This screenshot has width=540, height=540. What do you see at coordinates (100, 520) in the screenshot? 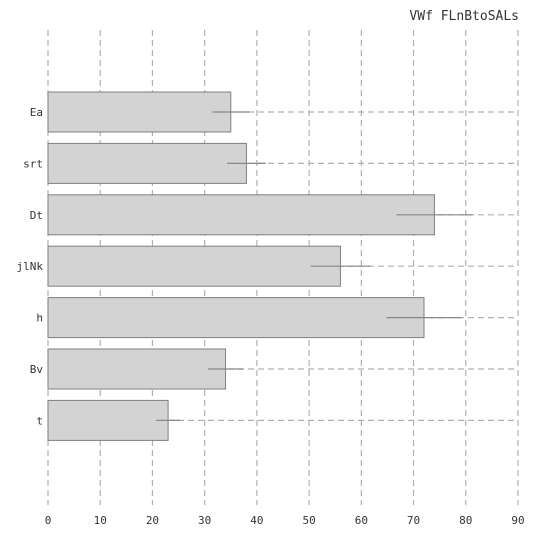
I see `x-tick-label: 10` at bounding box center [100, 520].